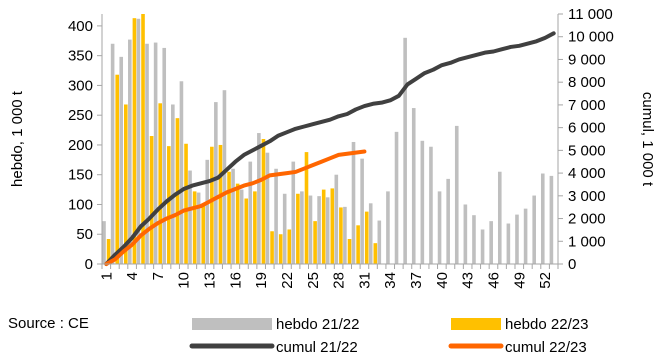 This screenshot has height=361, width=657. I want to click on x-tick-label: 46, so click(493, 280).